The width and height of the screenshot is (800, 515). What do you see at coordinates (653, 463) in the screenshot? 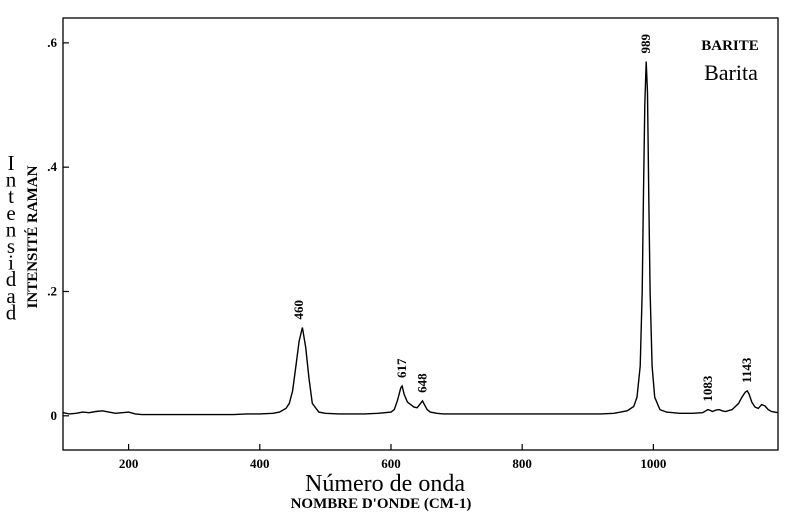
I see `x-tick-label: 1000` at bounding box center [653, 463].